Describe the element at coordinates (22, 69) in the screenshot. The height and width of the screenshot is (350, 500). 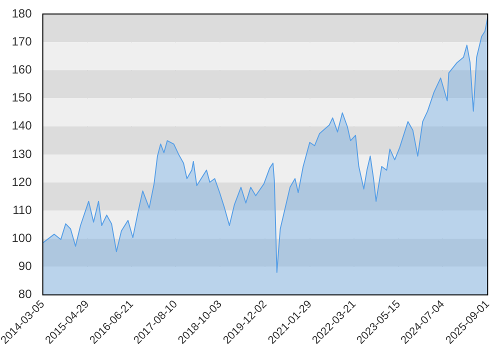
I see `y-tick-label: 160` at that location.